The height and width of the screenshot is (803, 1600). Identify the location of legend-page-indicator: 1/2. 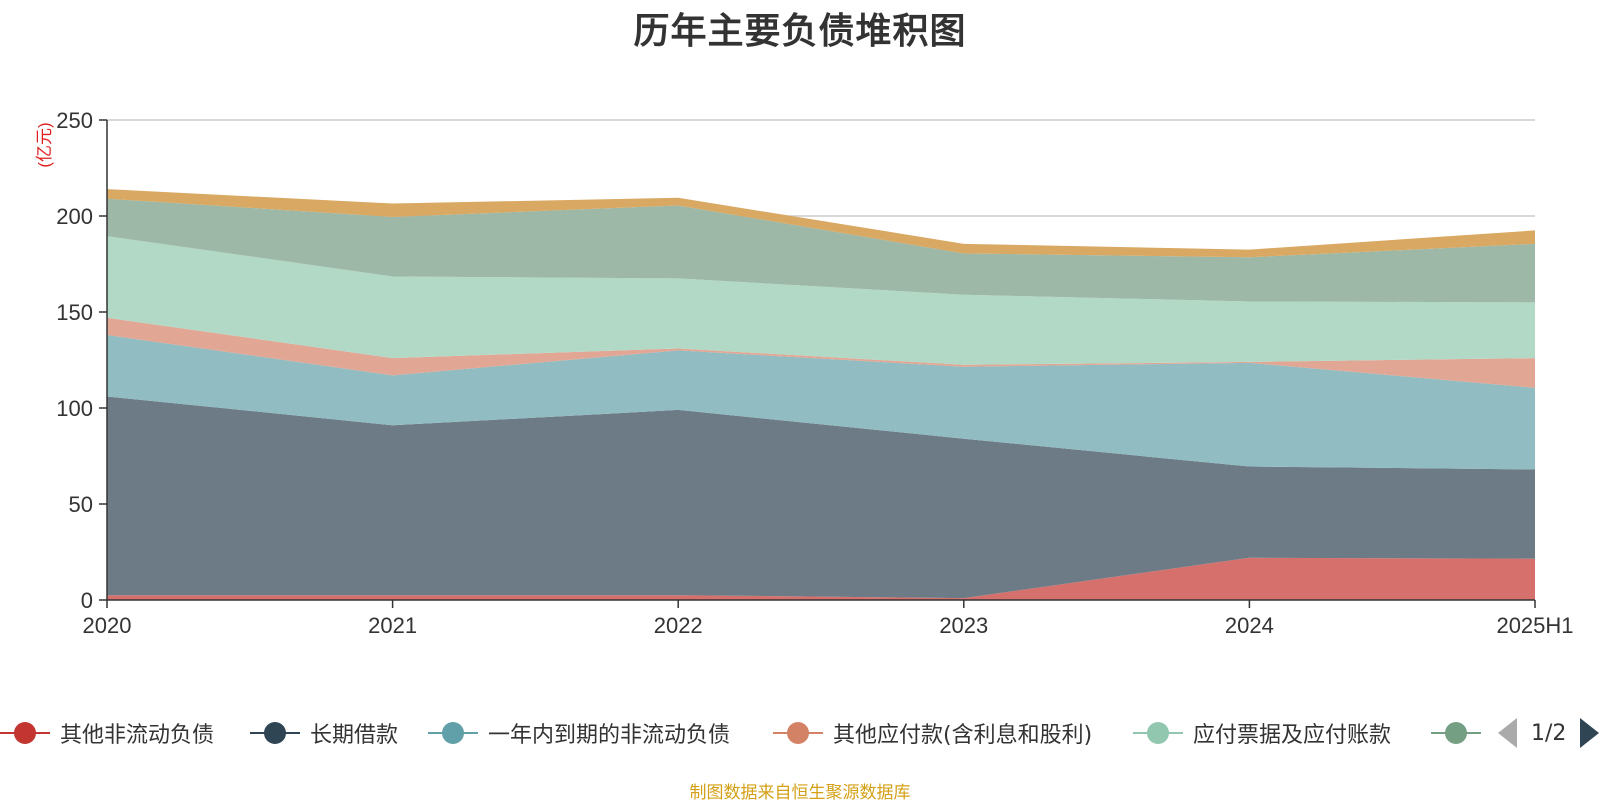
(1549, 733).